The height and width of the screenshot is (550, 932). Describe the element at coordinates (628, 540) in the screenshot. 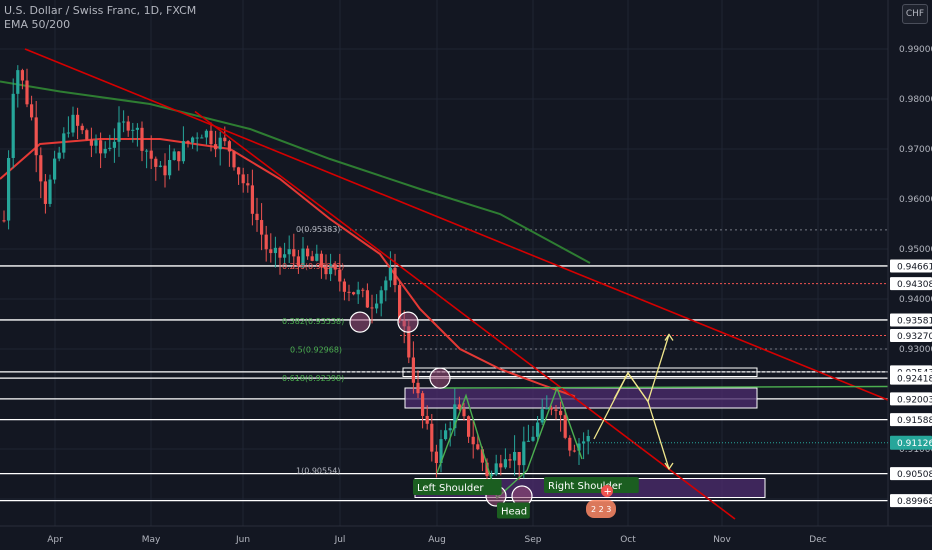

I see `x-tick-label: Oct` at that location.